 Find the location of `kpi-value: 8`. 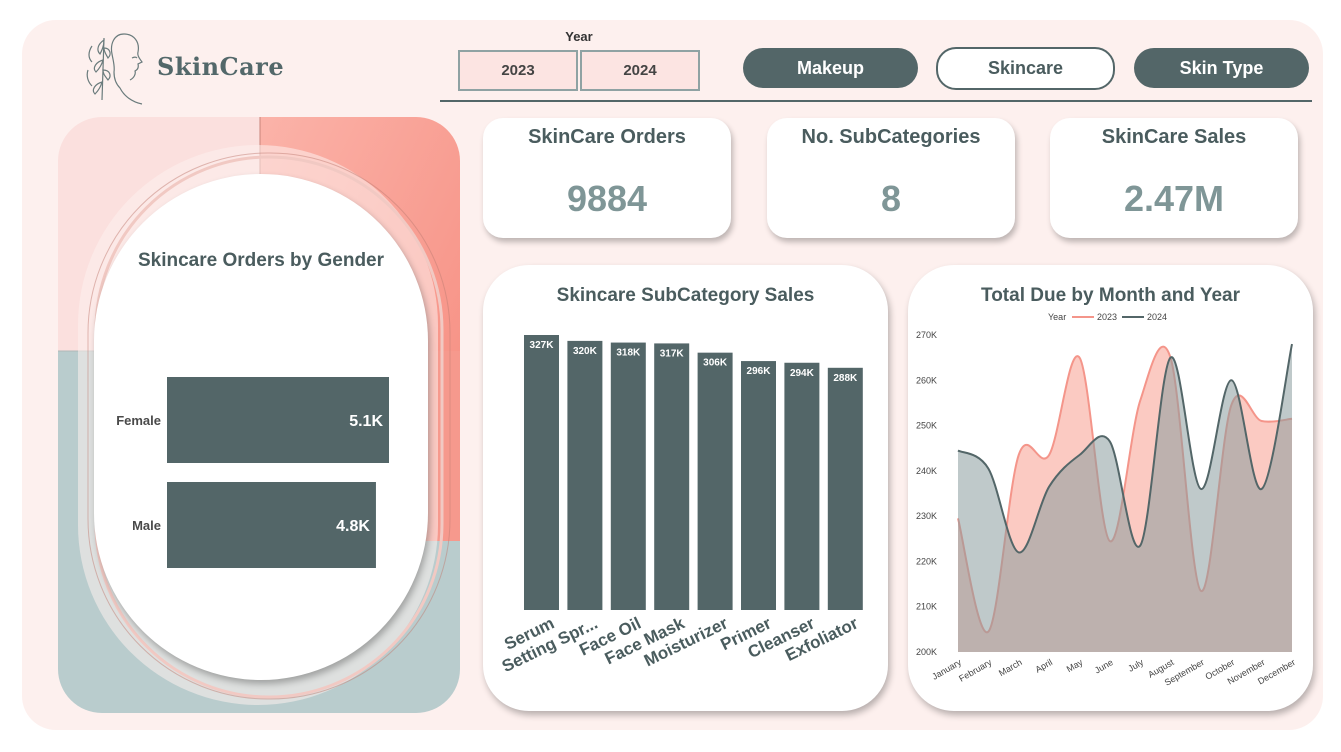

kpi-value: 8 is located at coordinates (891, 198).